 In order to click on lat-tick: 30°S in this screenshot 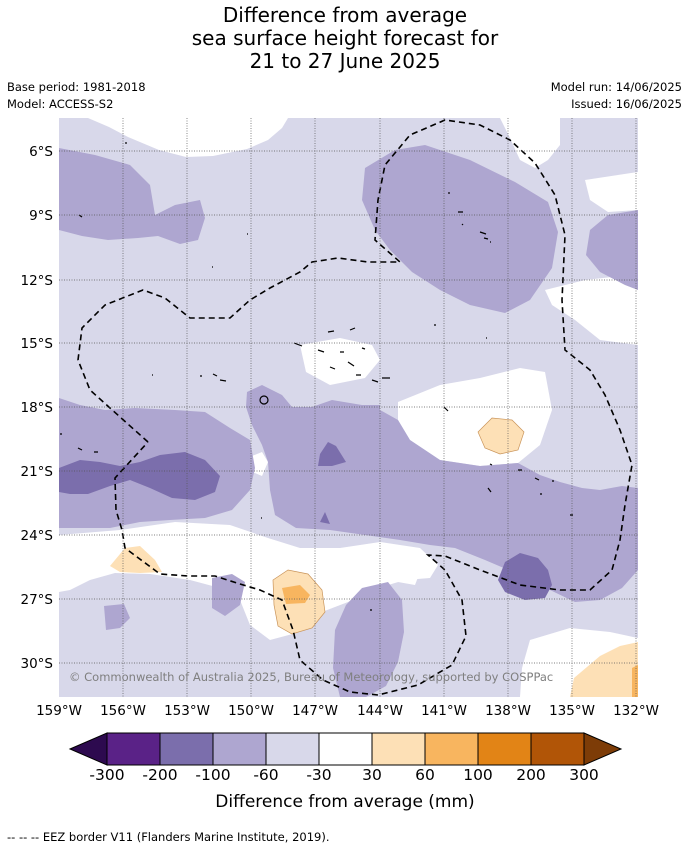, I will do `click(37, 664)`.